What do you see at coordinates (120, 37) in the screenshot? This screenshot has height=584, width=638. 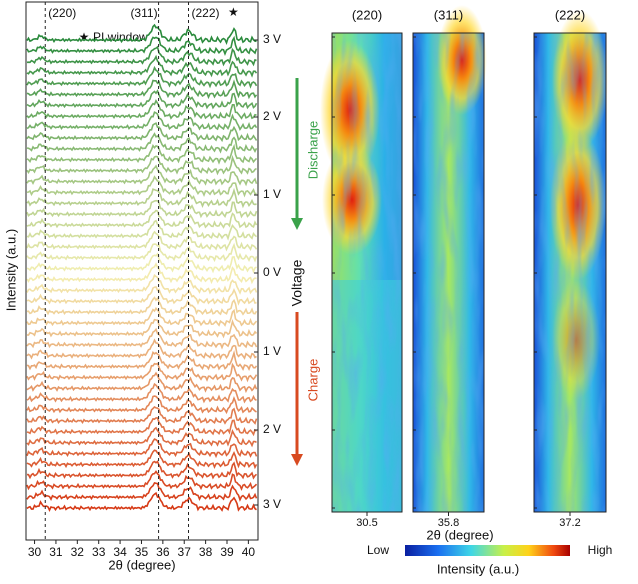 I see `legend-label: PI window` at bounding box center [120, 37].